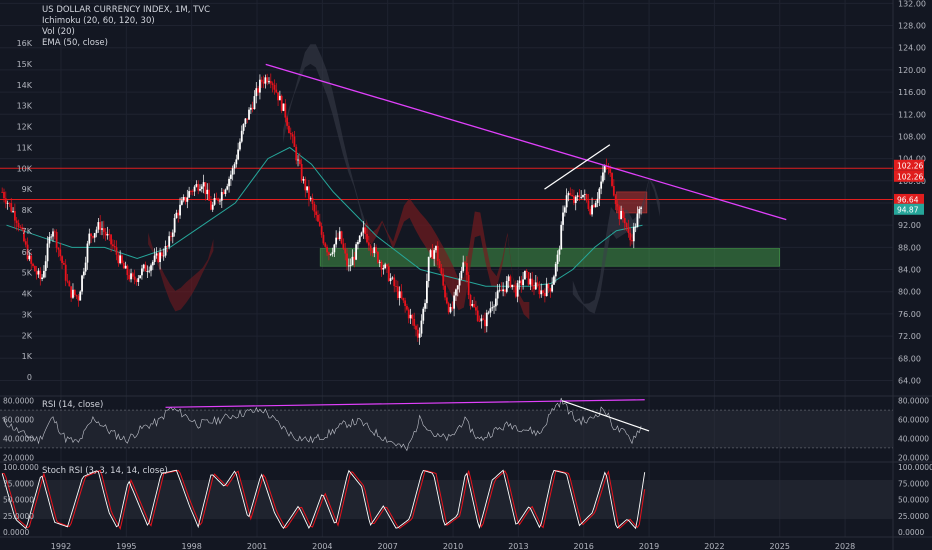 This screenshot has height=550, width=932. I want to click on volume-tick-label: 8K, so click(27, 210).